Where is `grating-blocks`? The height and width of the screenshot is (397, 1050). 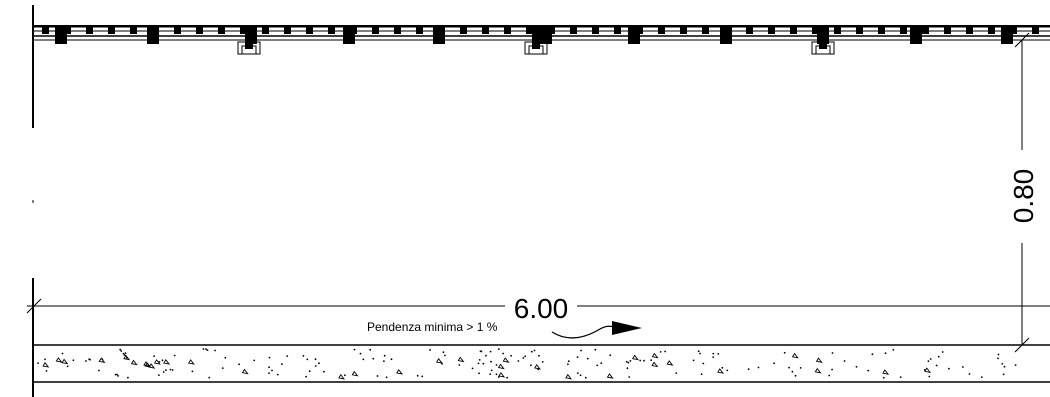
grating-blocks is located at coordinates (540, 34).